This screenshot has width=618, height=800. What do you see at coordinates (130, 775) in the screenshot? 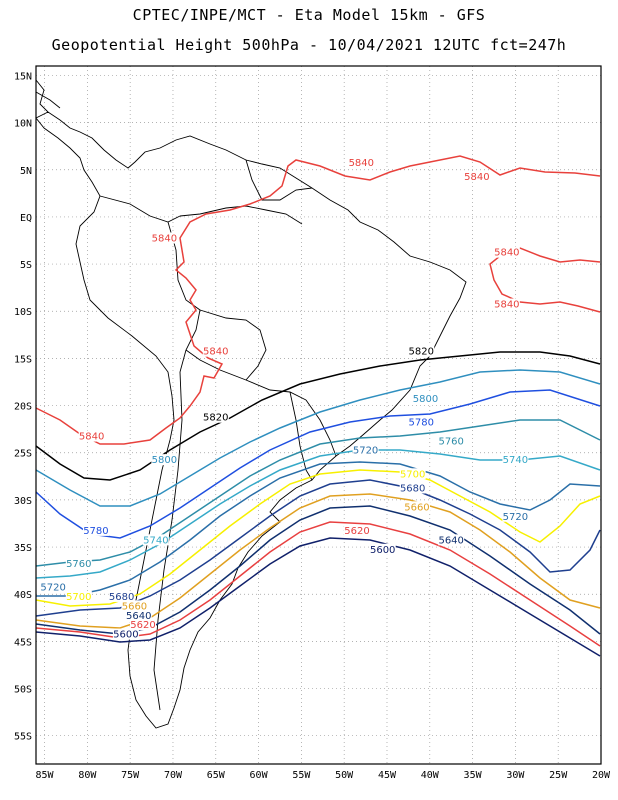
I see `lon-tick-label: 75W` at bounding box center [130, 775].